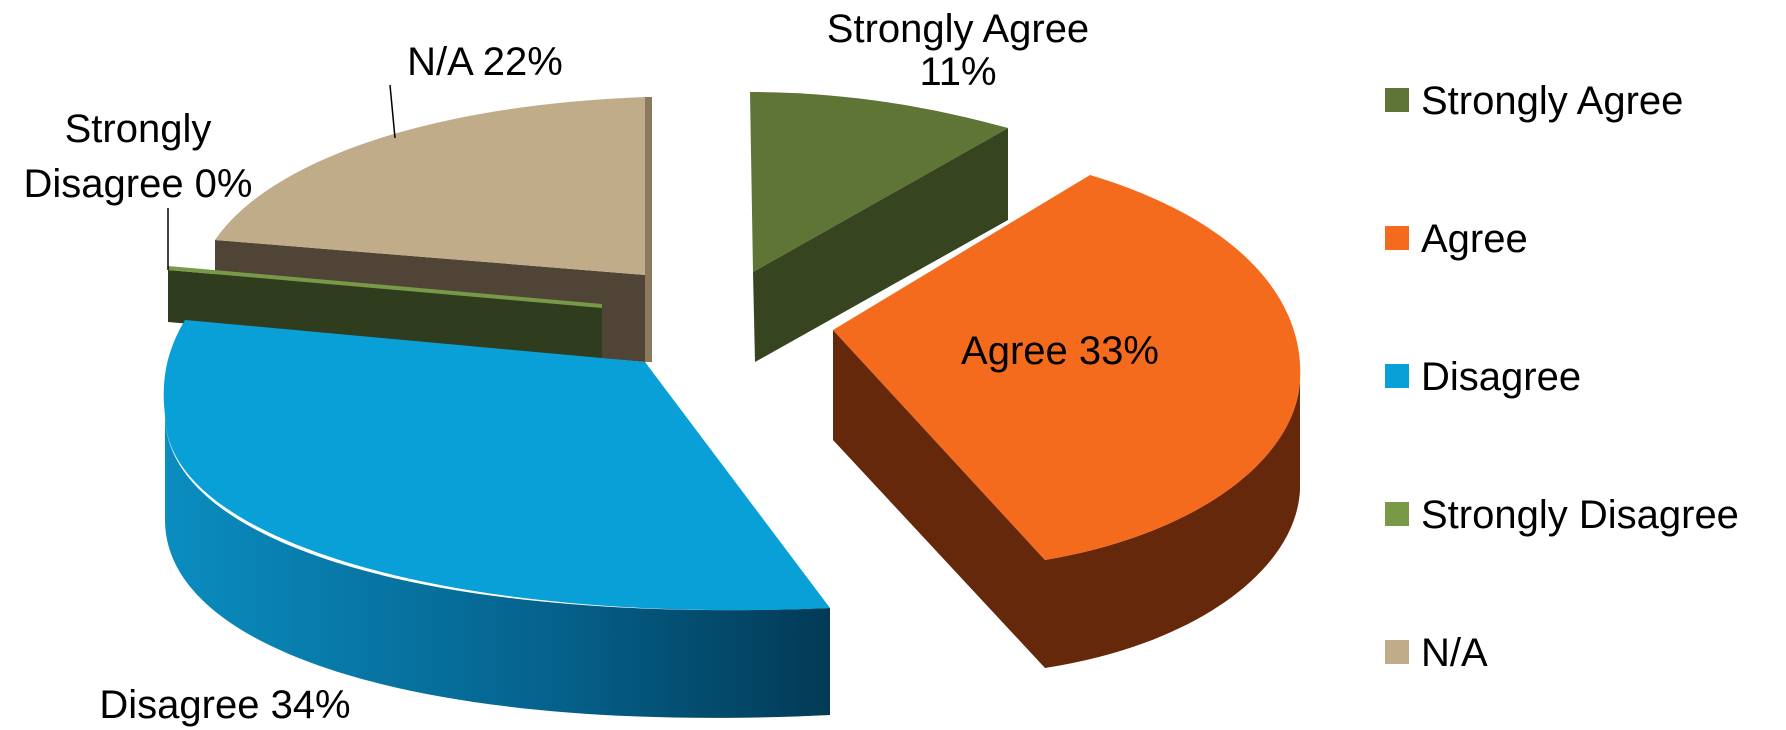 Image resolution: width=1786 pixels, height=730 pixels. I want to click on legend-label: N/A, so click(1454, 653).